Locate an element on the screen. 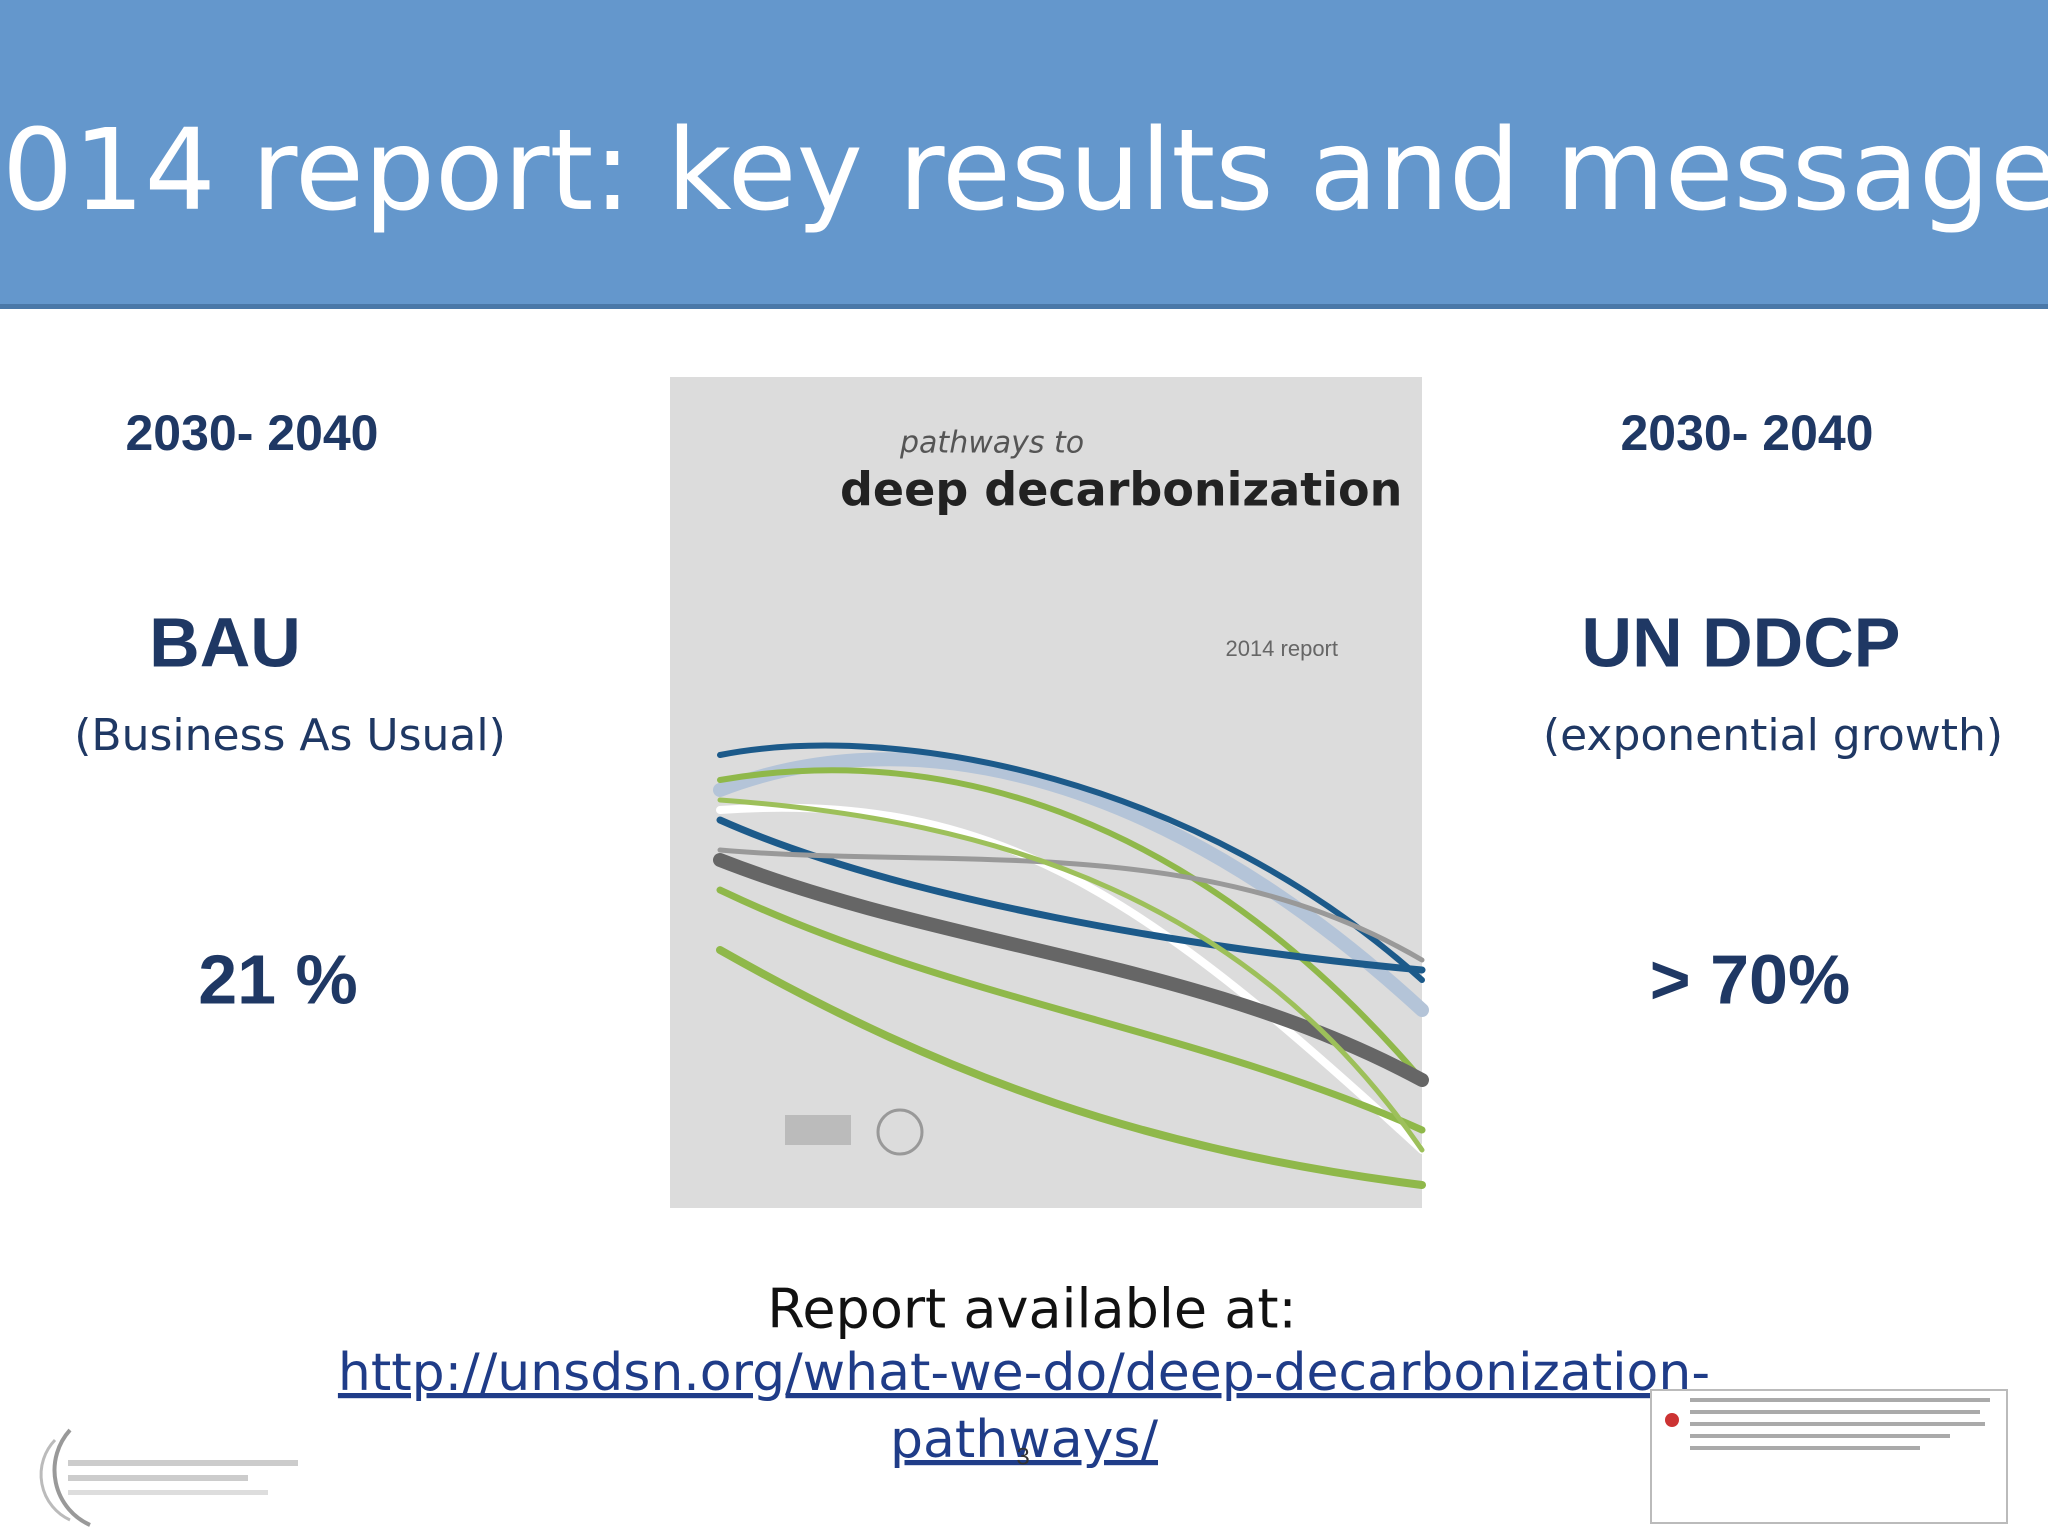  slide-title: 2014 report: key results and messages is located at coordinates (1024, 171).